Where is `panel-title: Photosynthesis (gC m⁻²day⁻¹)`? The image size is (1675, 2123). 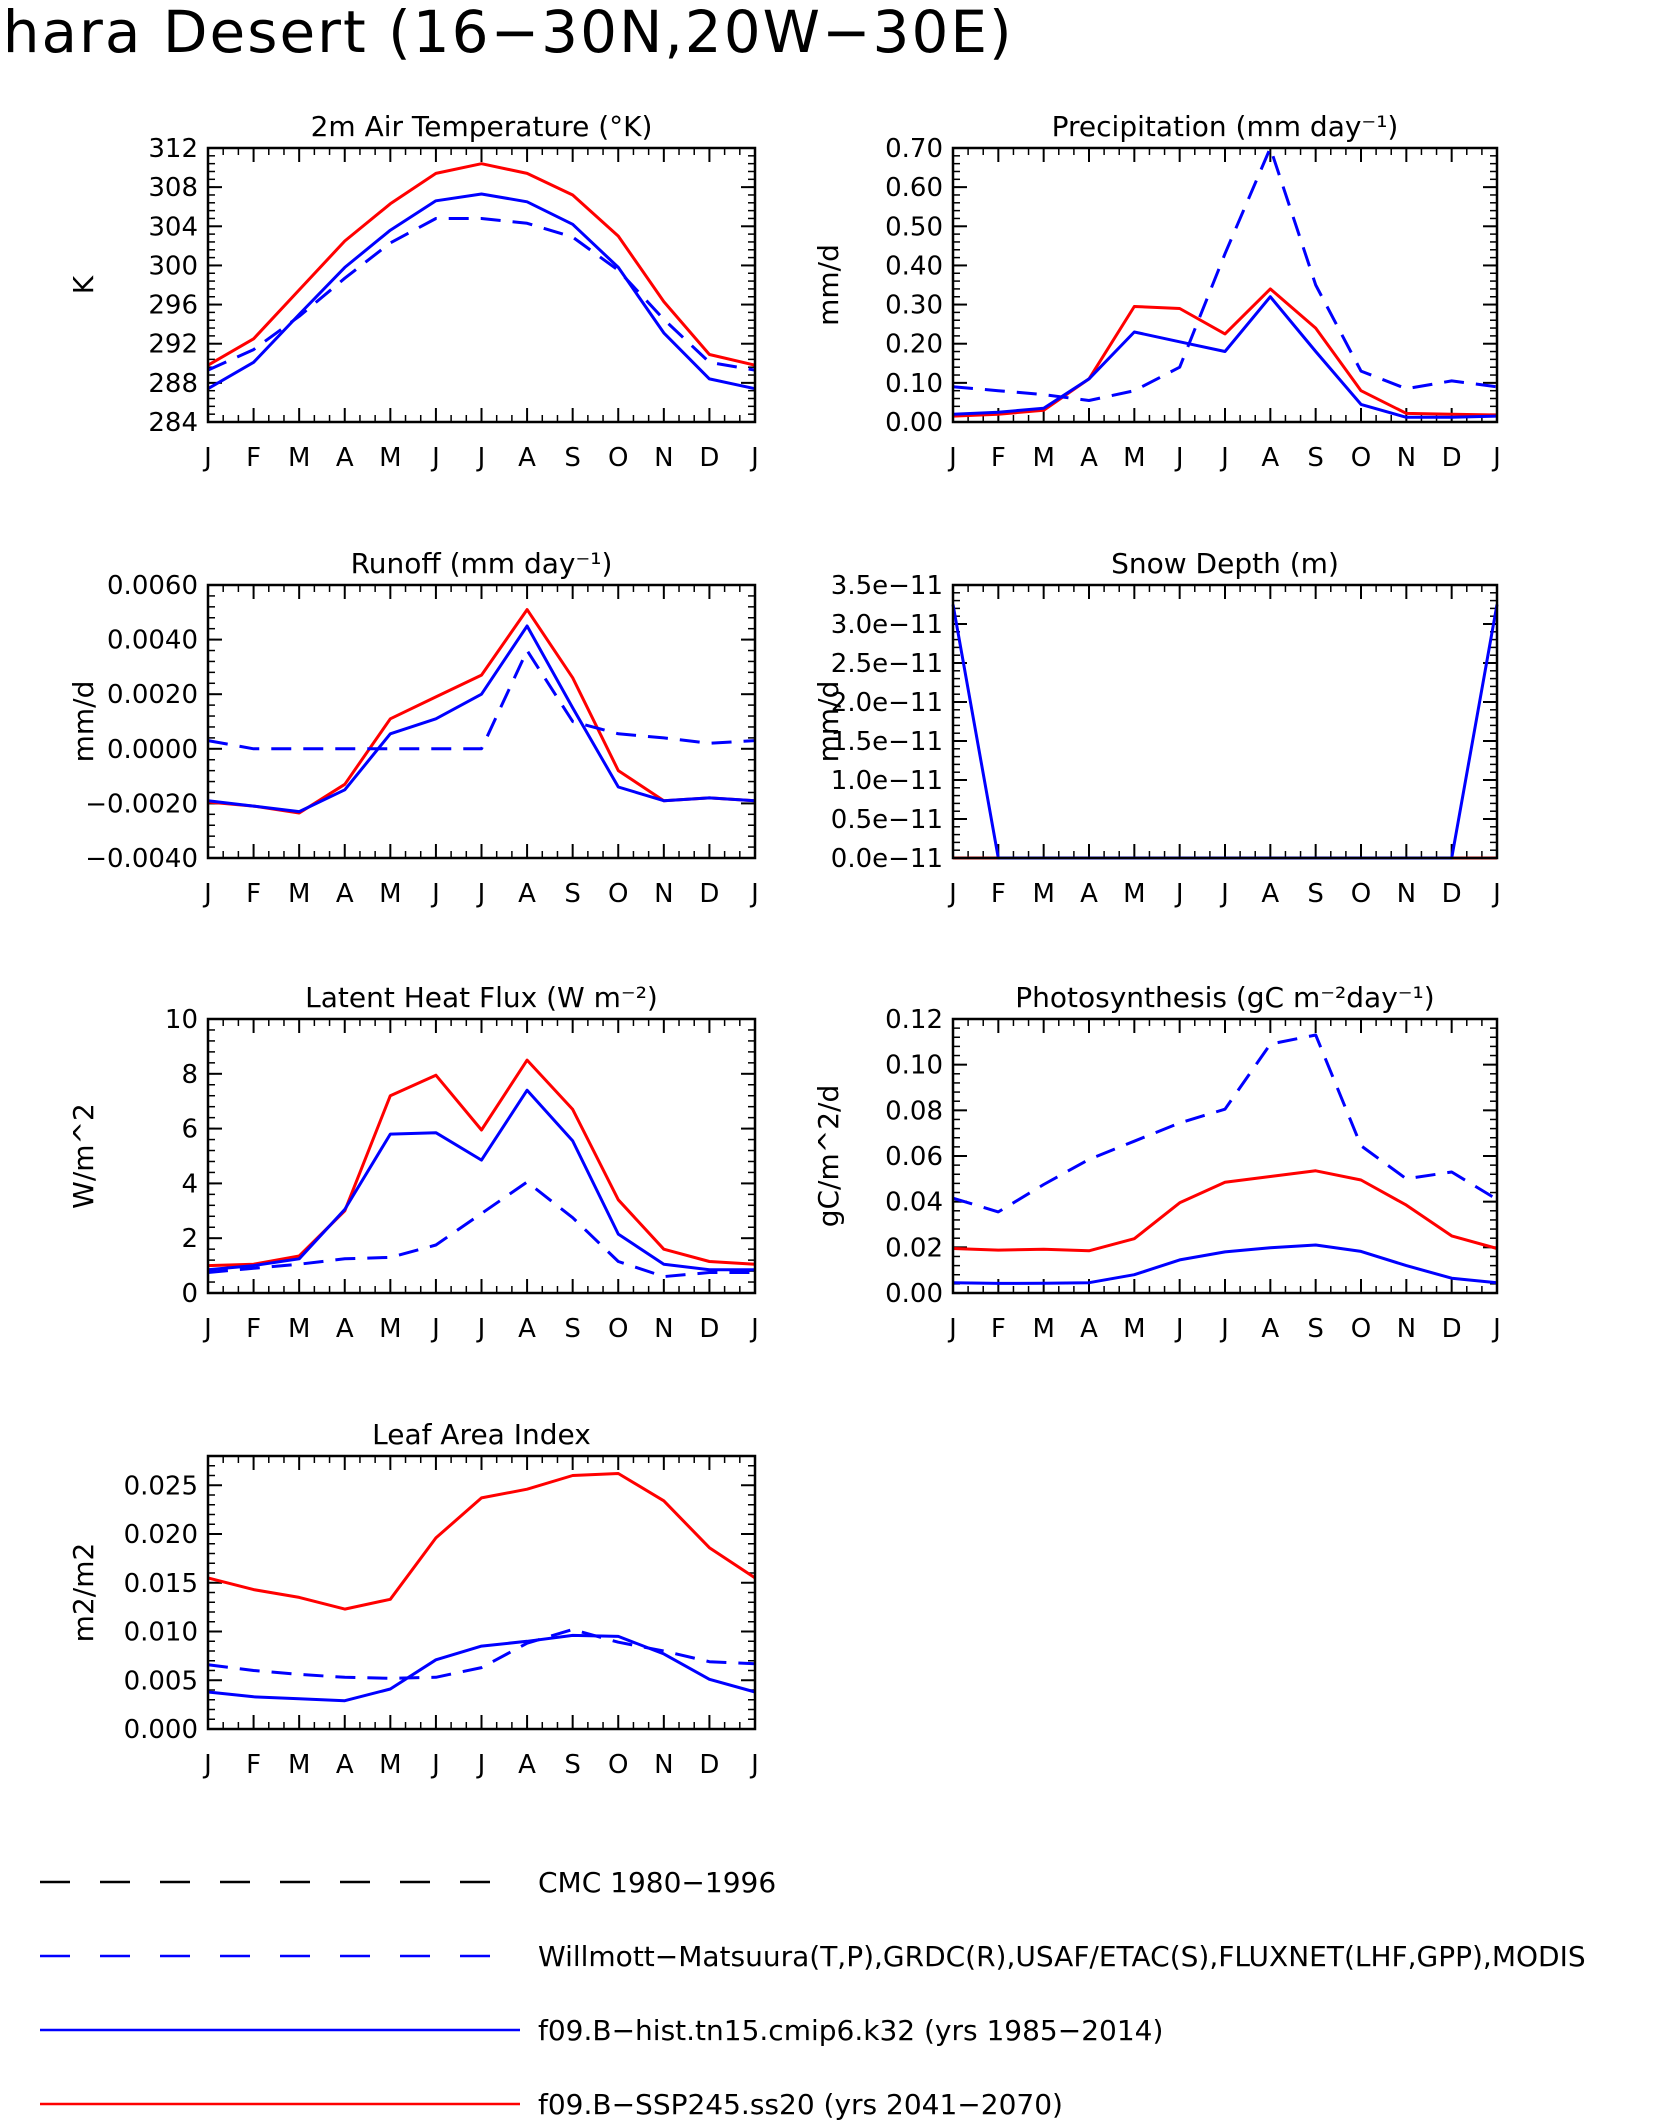
panel-title: Photosynthesis (gC m⁻²day⁻¹) is located at coordinates (1224, 997).